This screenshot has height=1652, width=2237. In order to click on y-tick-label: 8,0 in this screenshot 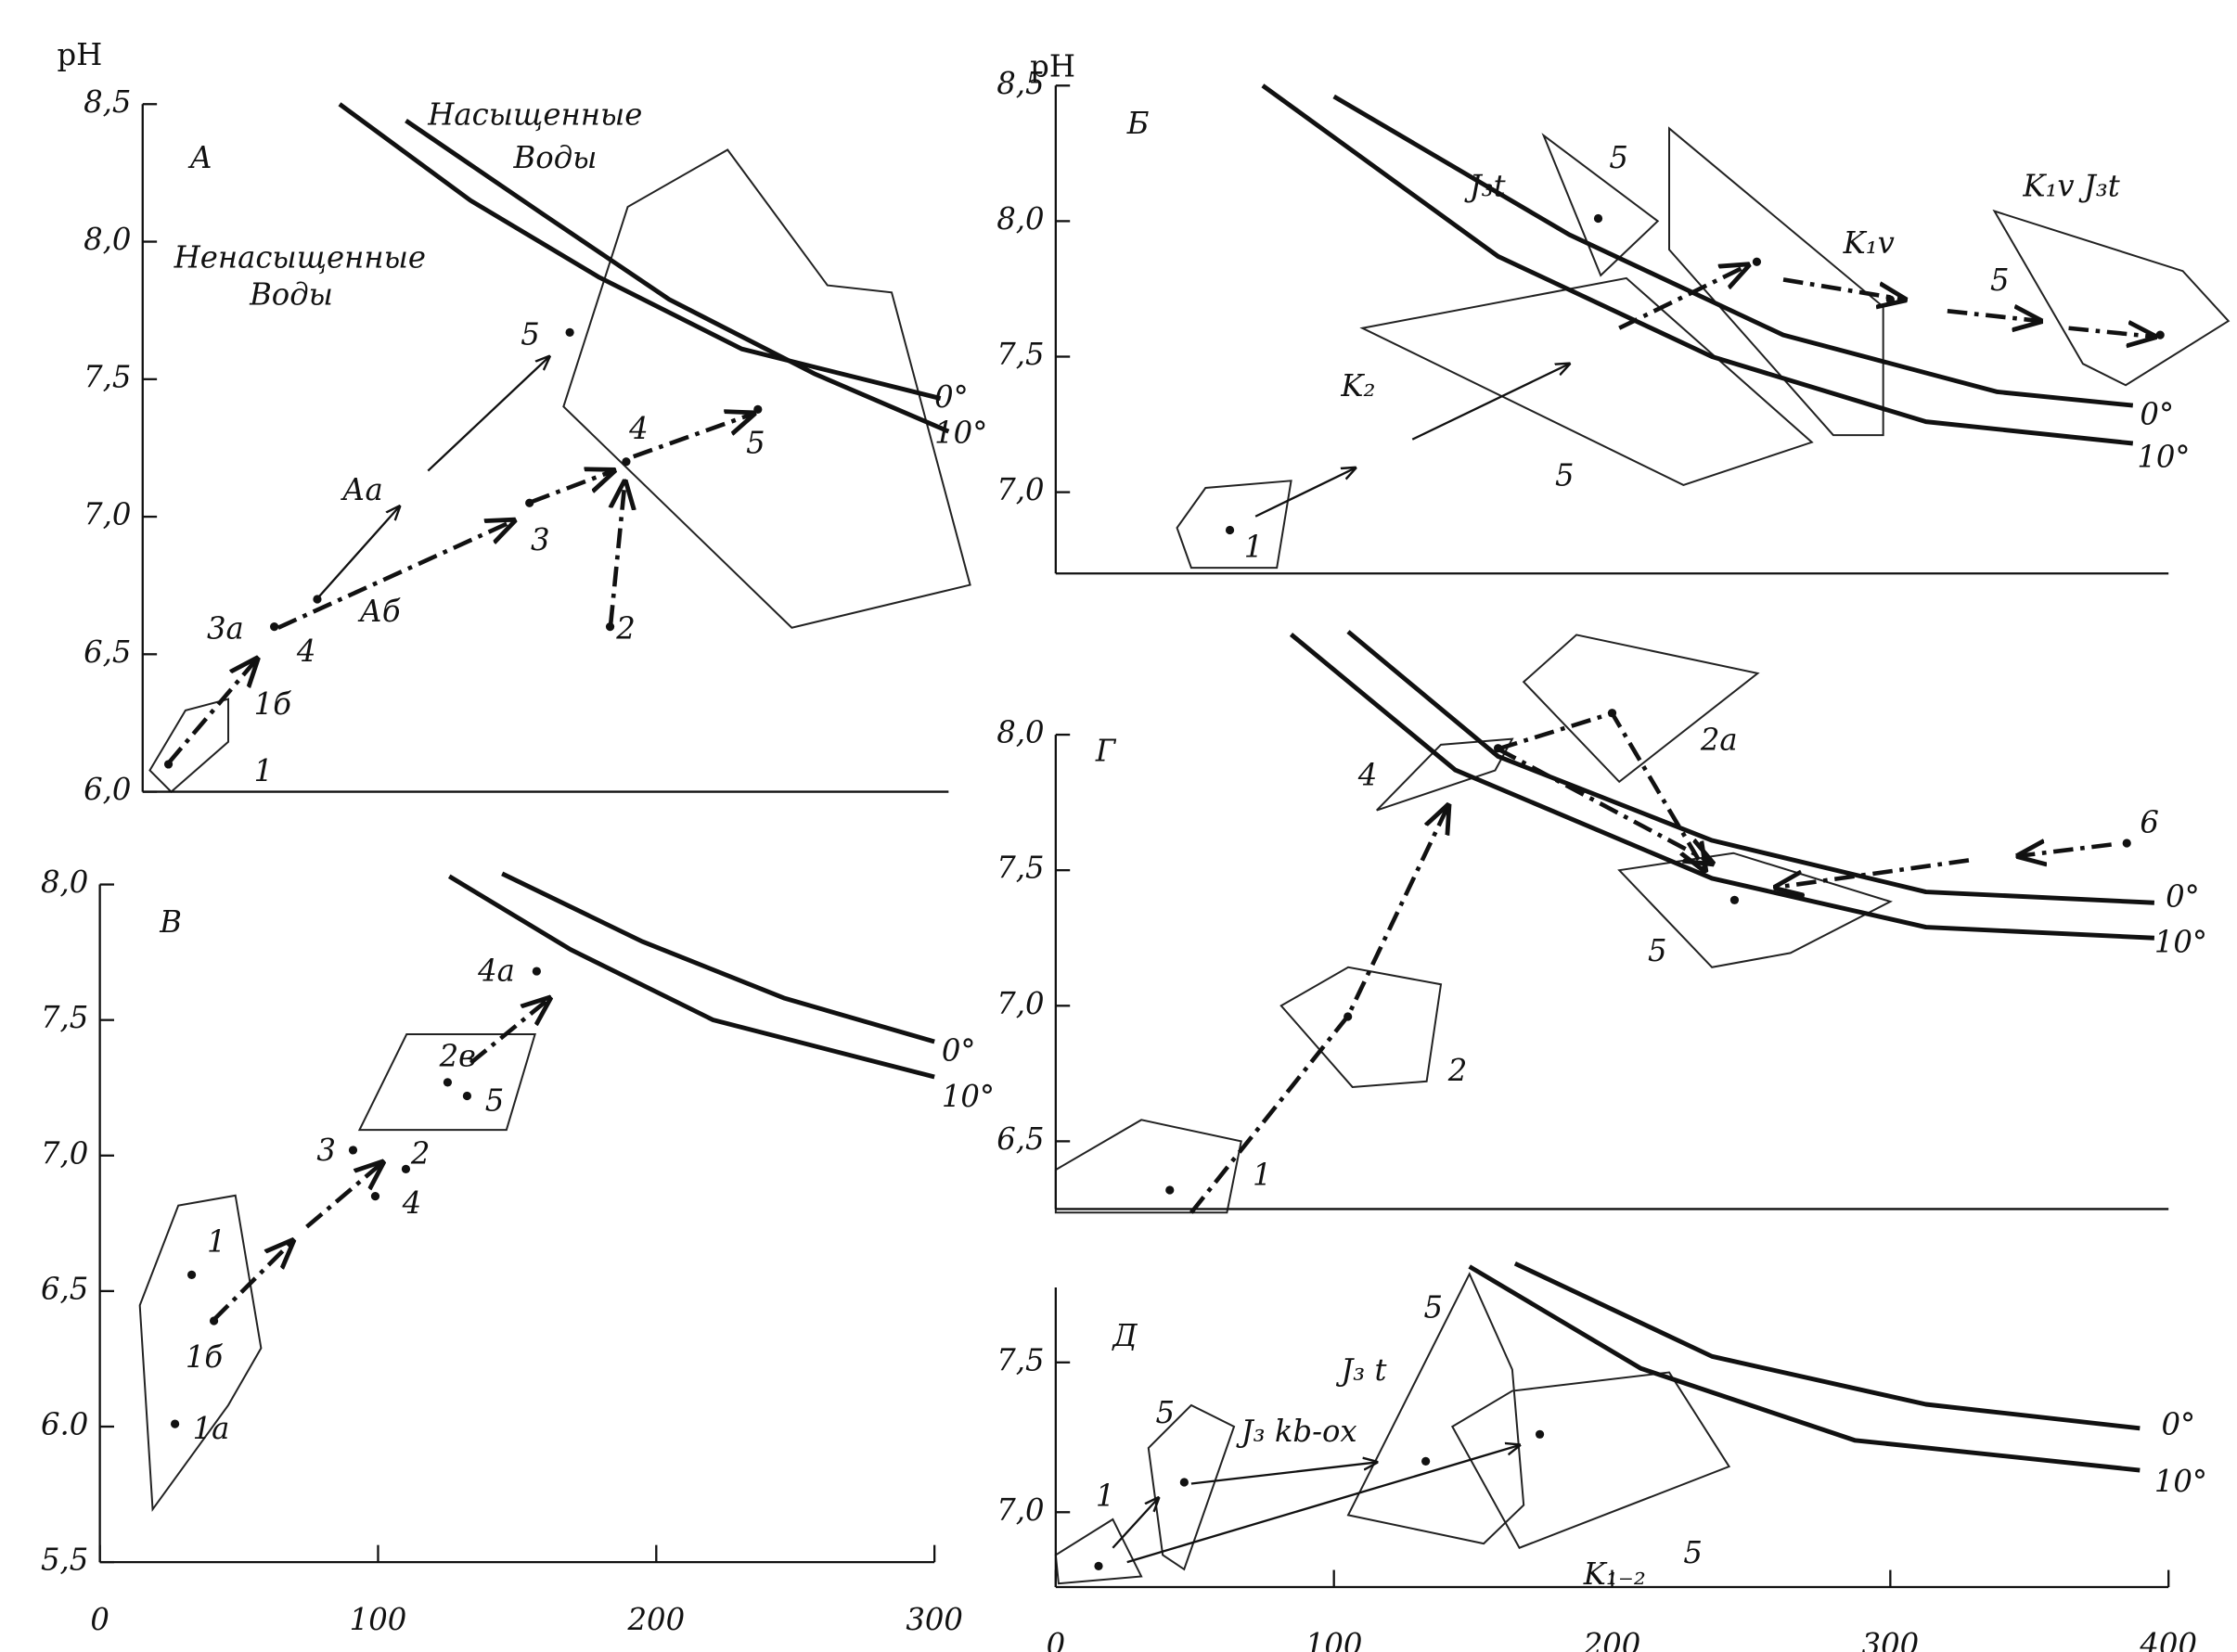, I will do `click(1020, 732)`.